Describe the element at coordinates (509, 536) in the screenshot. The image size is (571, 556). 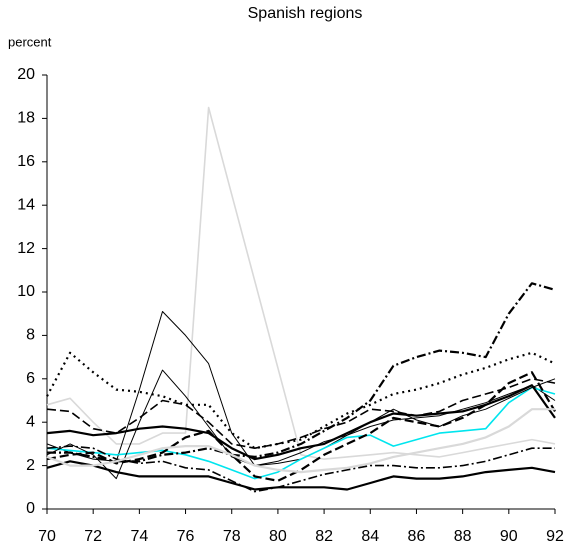
I see `x-tick-label: 90` at that location.